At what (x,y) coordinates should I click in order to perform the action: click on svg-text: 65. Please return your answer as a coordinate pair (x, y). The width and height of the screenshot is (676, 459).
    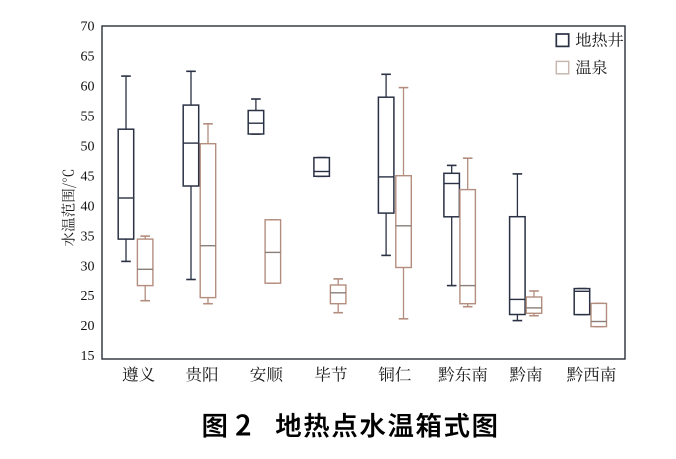
    Looking at the image, I should click on (88, 57).